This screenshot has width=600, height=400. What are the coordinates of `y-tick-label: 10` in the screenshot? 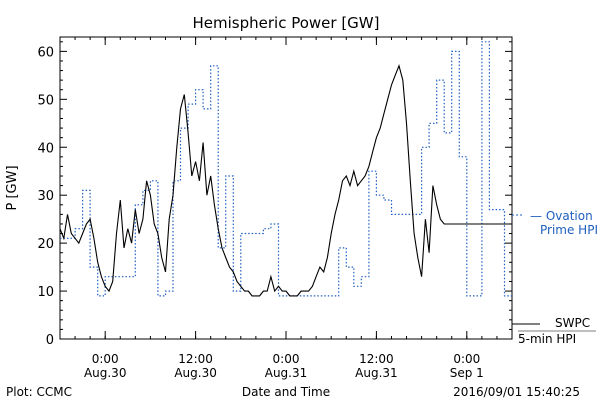 It's located at (45, 292).